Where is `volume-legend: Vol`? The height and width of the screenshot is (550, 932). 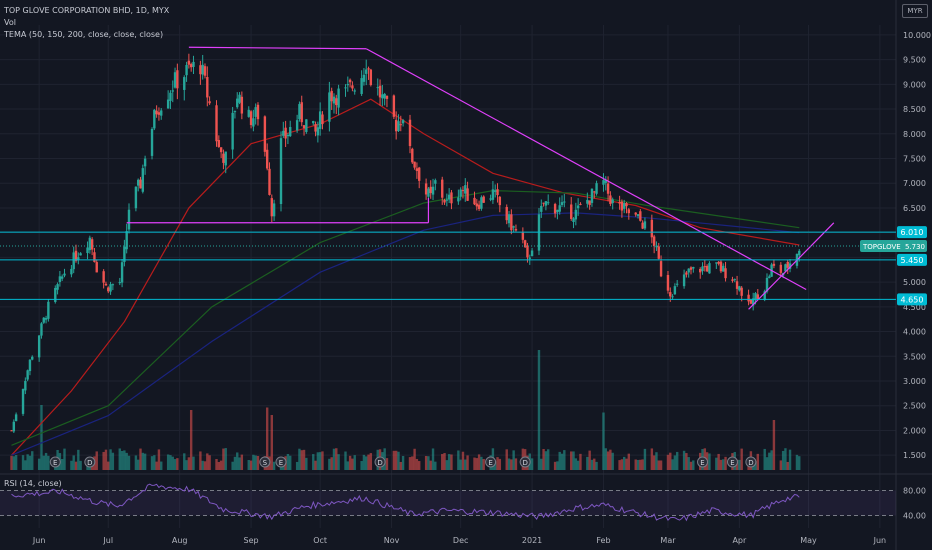 volume-legend: Vol is located at coordinates (10, 22).